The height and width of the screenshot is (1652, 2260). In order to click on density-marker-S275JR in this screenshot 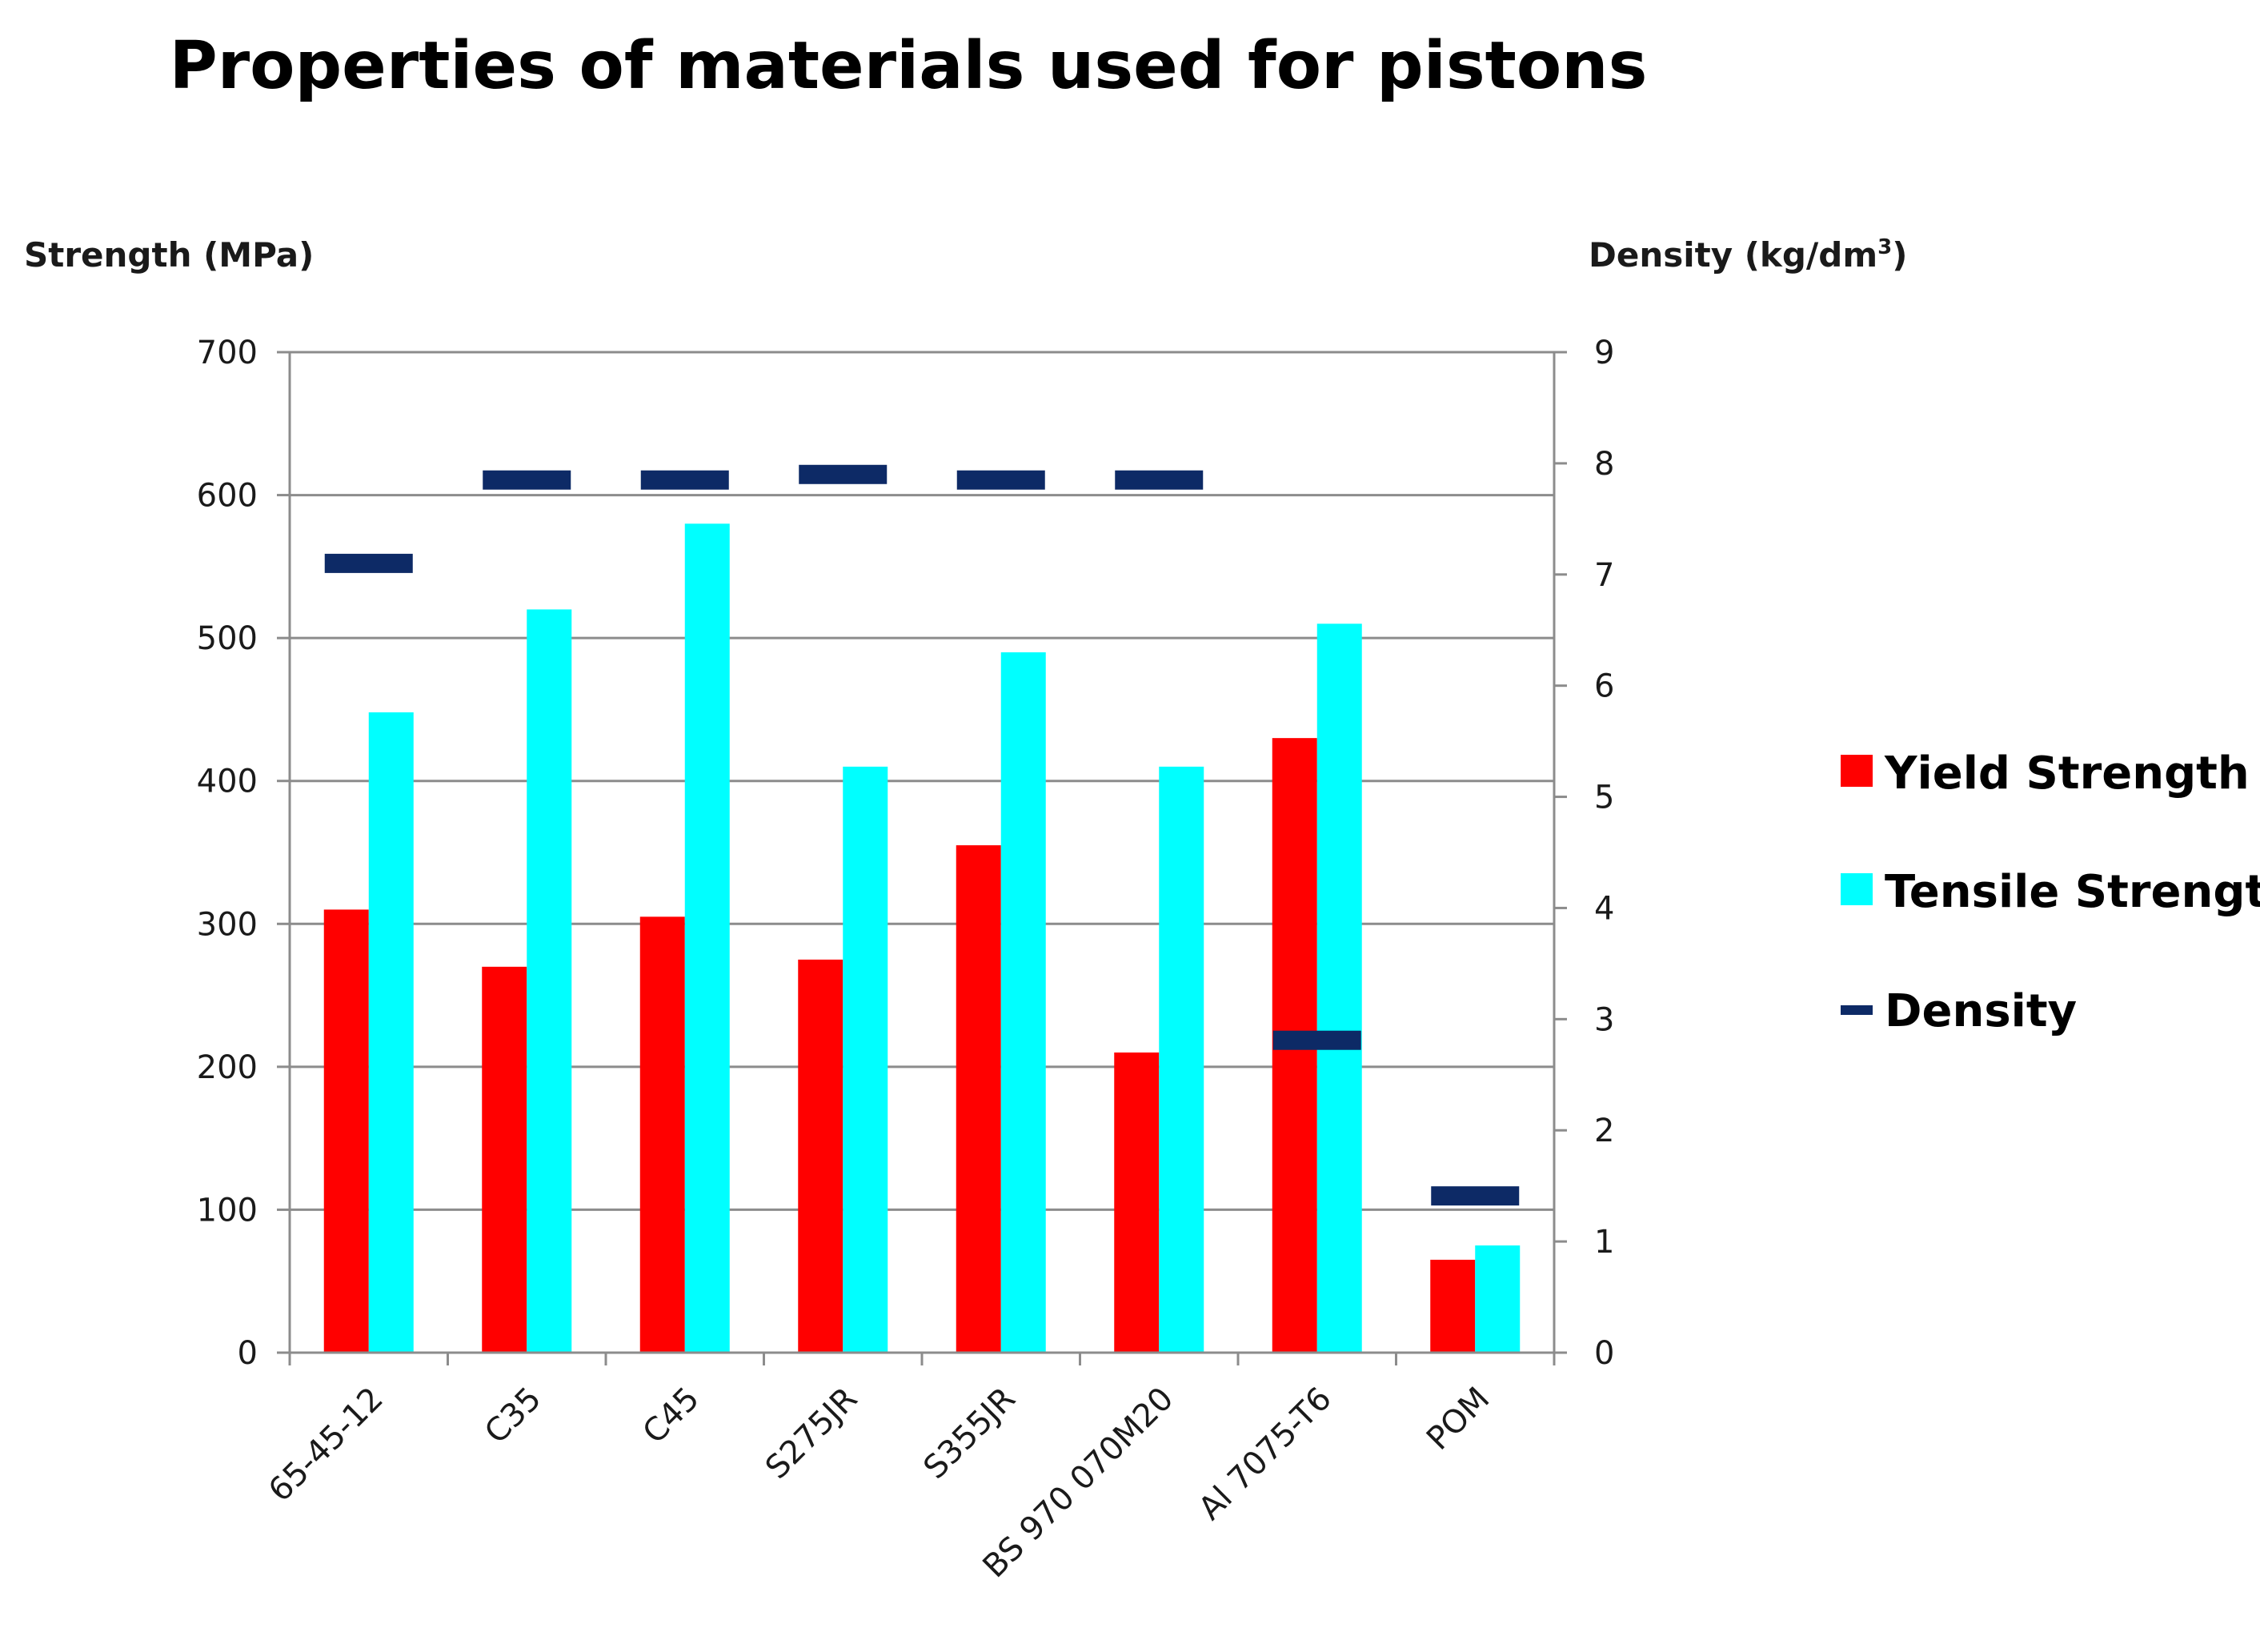, I will do `click(843, 474)`.